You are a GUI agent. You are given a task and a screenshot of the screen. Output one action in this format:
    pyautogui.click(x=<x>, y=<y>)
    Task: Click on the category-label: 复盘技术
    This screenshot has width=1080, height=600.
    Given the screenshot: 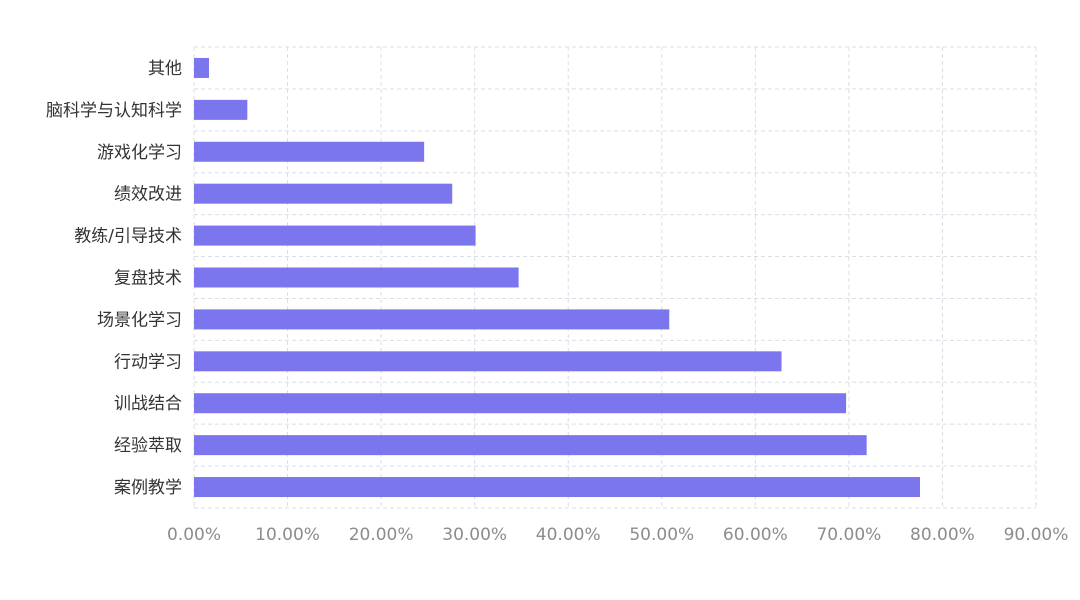 What is the action you would take?
    pyautogui.click(x=148, y=279)
    